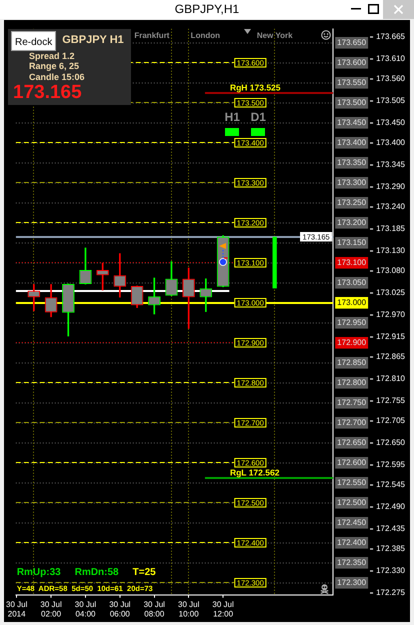 Image resolution: width=414 pixels, height=625 pixels. I want to click on chart-title: GBPJPY,H1, so click(207, 9).